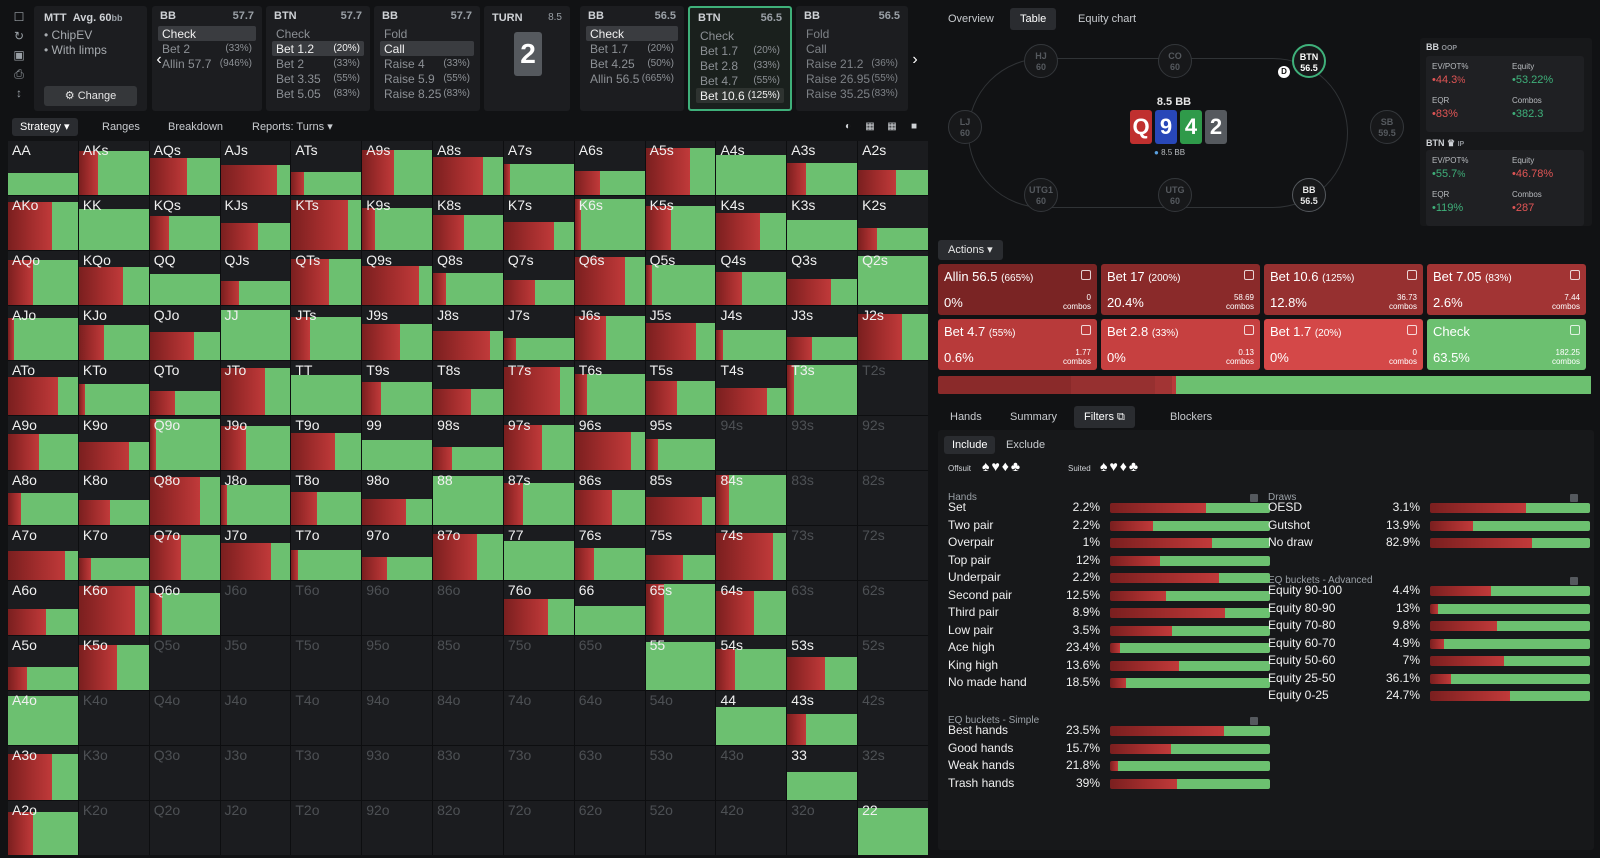 This screenshot has height=858, width=1600. Describe the element at coordinates (196, 127) in the screenshot. I see `breakdown-tab: Breakdown` at that location.